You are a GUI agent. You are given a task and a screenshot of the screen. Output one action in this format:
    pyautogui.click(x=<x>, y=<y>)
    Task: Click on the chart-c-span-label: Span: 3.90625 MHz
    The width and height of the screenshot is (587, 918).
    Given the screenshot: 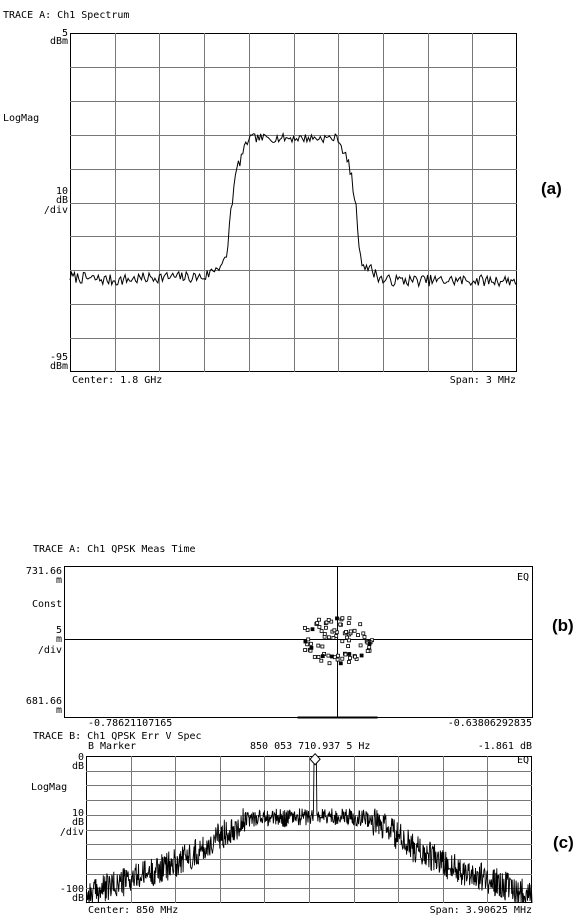 What is the action you would take?
    pyautogui.click(x=480, y=910)
    